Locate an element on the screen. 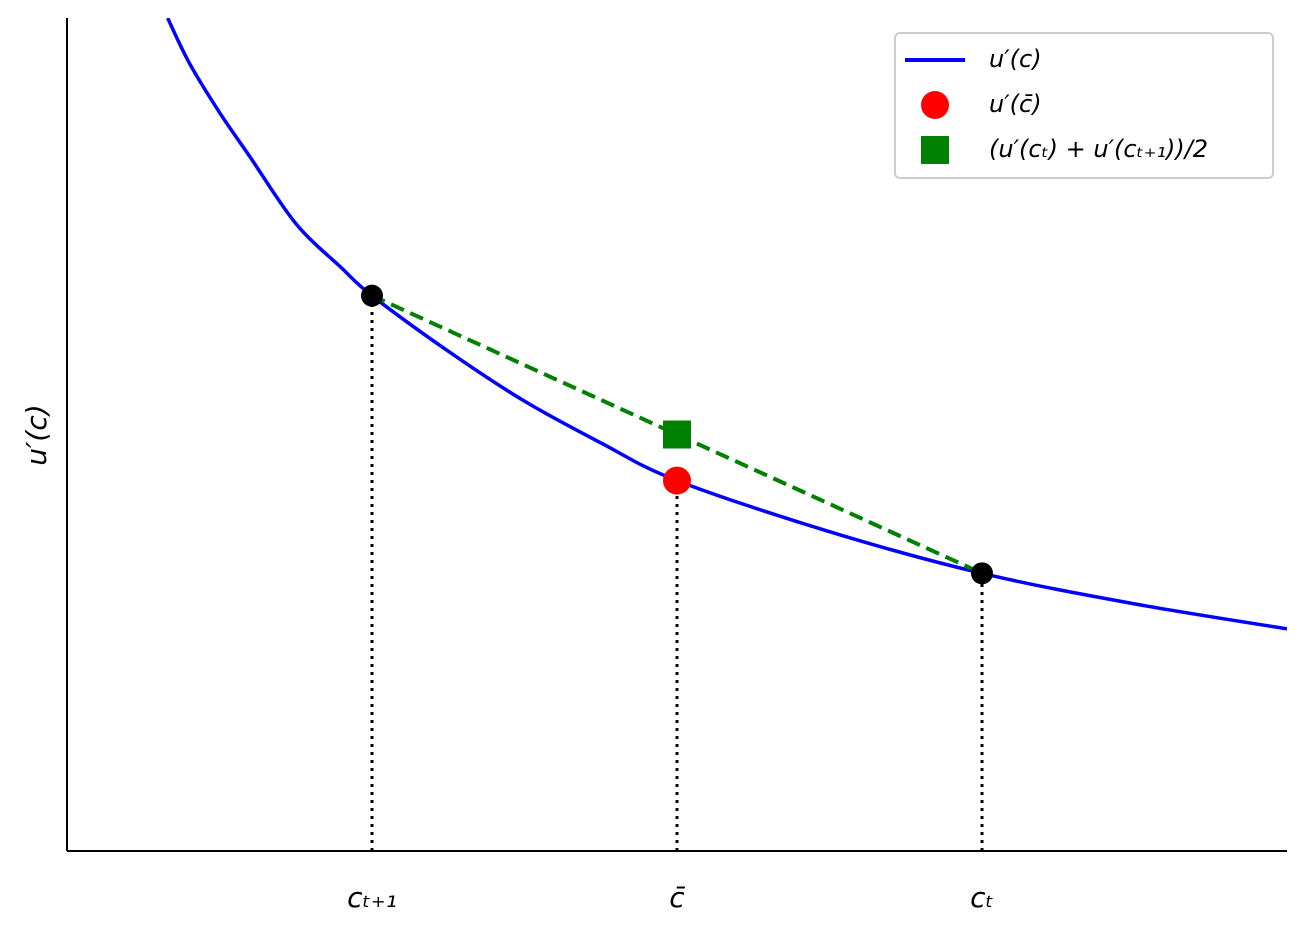 The height and width of the screenshot is (937, 1306). x-tick-label: cₜ₊₁ is located at coordinates (372, 897).